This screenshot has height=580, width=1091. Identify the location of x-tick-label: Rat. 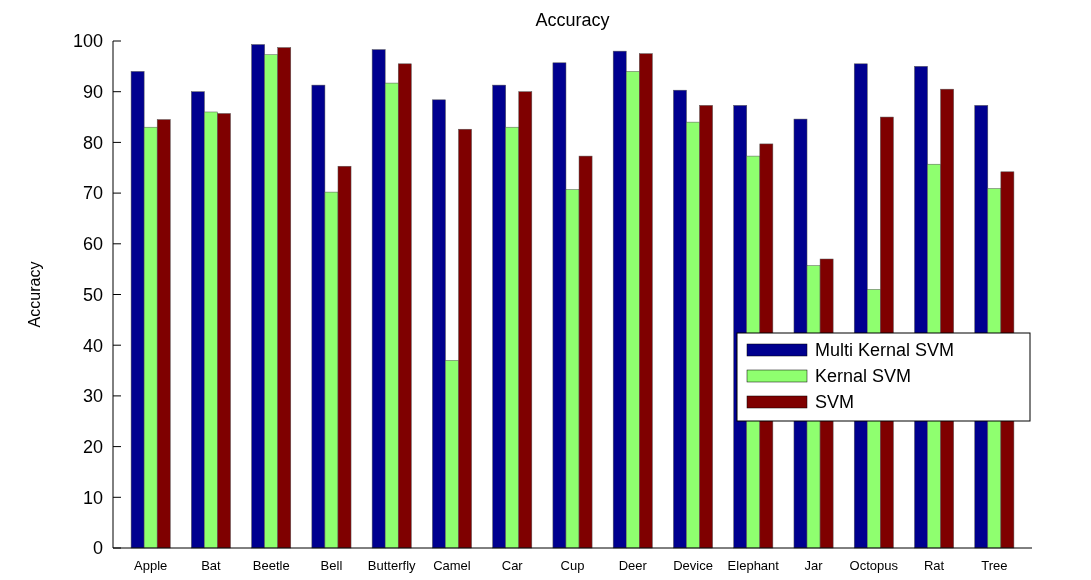
(934, 565).